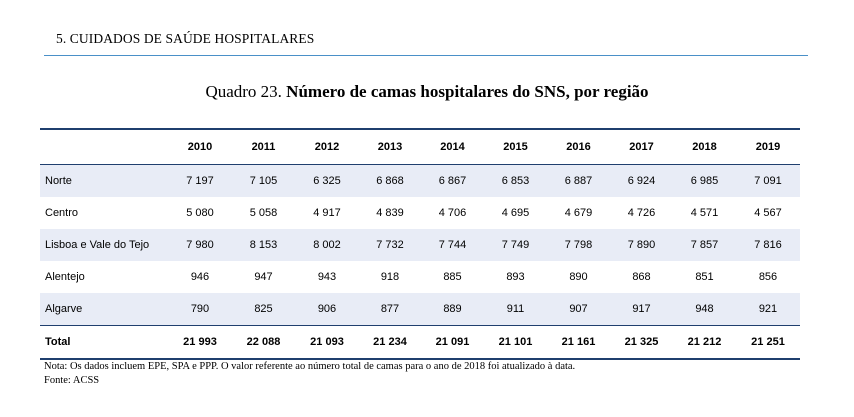  Describe the element at coordinates (200, 245) in the screenshot. I see `table-cell: 7 980` at that location.